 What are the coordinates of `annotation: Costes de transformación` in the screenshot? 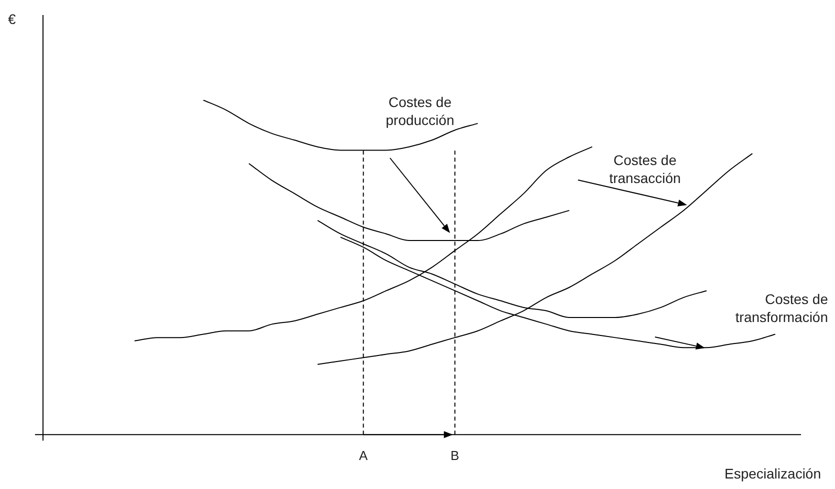 It's located at (781, 308).